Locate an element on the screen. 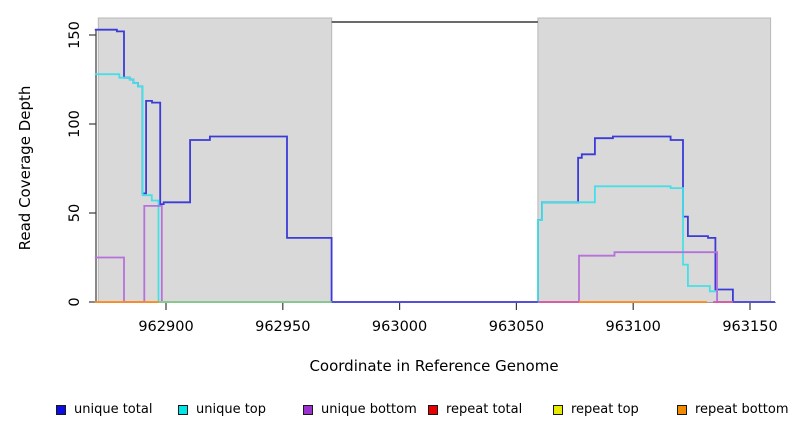 The height and width of the screenshot is (432, 792). y-tick-label: 100 is located at coordinates (75, 124).